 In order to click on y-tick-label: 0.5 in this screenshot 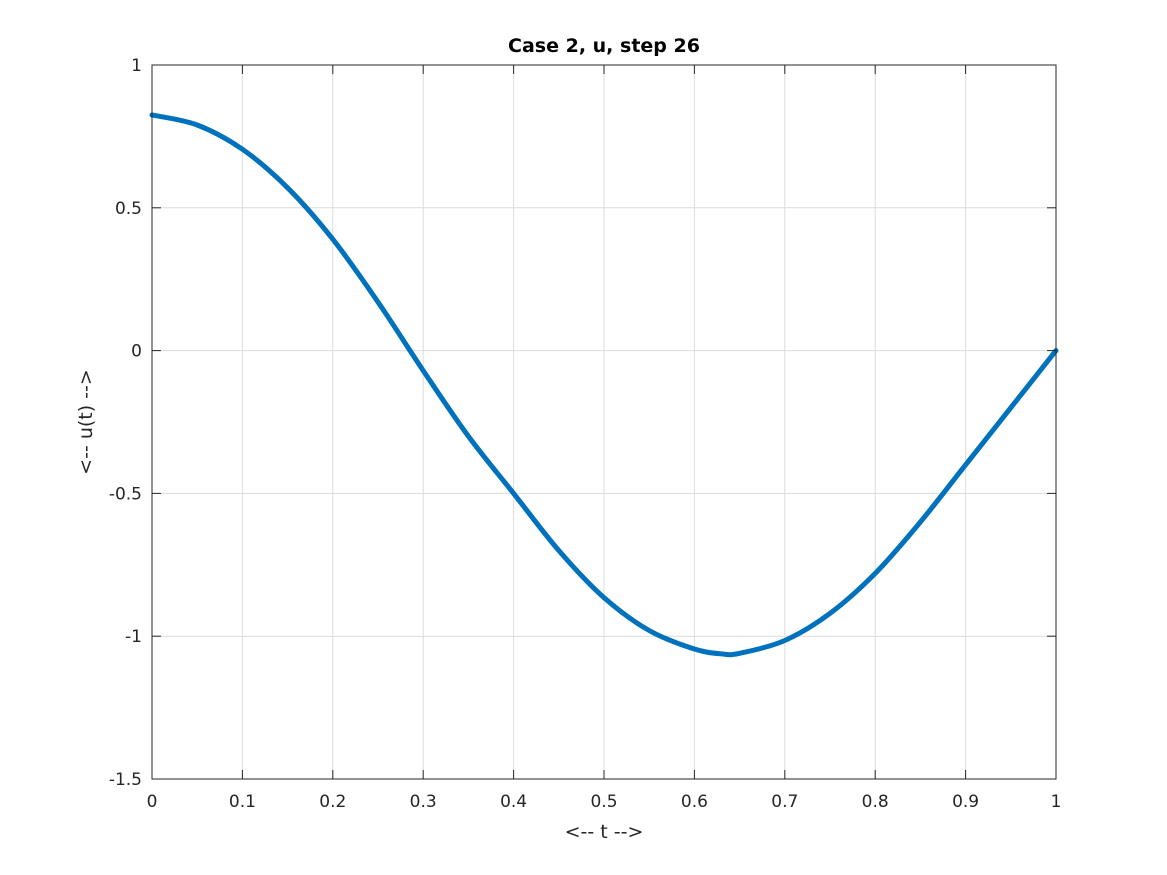, I will do `click(128, 209)`.